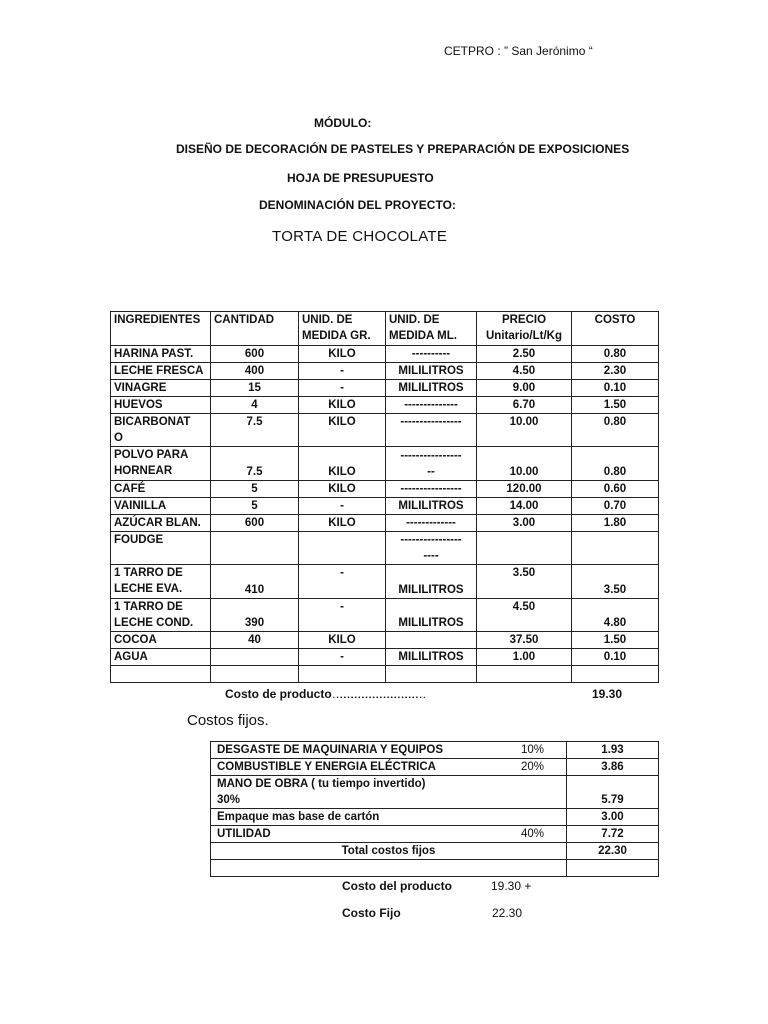 The width and height of the screenshot is (768, 1024). Describe the element at coordinates (160, 489) in the screenshot. I see `table-cell: CAFÉ` at that location.